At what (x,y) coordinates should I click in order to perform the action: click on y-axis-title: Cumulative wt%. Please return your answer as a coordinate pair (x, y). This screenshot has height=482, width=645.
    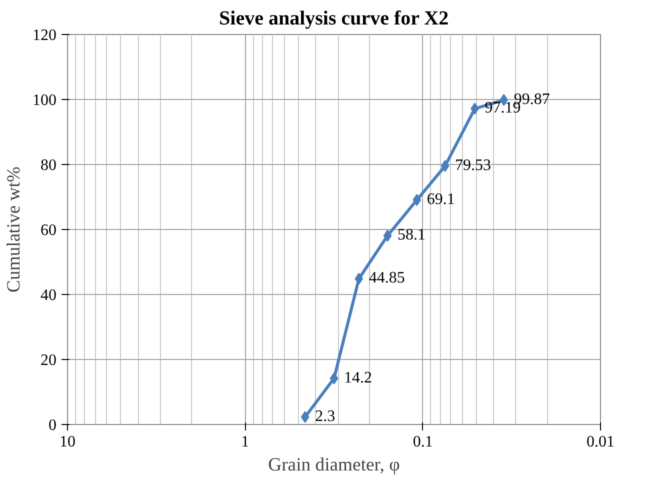
    Looking at the image, I should click on (14, 229).